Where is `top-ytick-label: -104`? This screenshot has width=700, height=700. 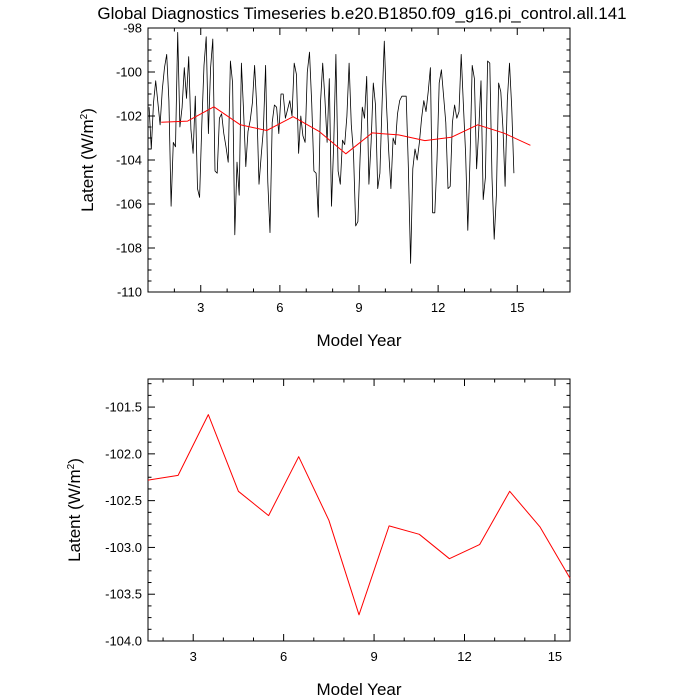
top-ytick-label: -104 is located at coordinates (129, 160).